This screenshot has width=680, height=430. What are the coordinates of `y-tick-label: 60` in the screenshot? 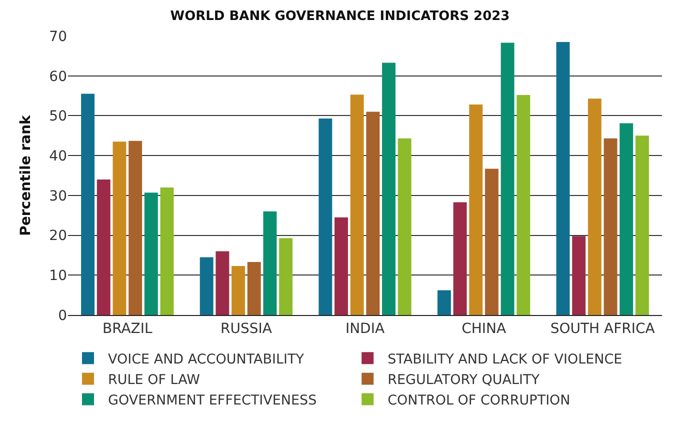 It's located at (58, 76).